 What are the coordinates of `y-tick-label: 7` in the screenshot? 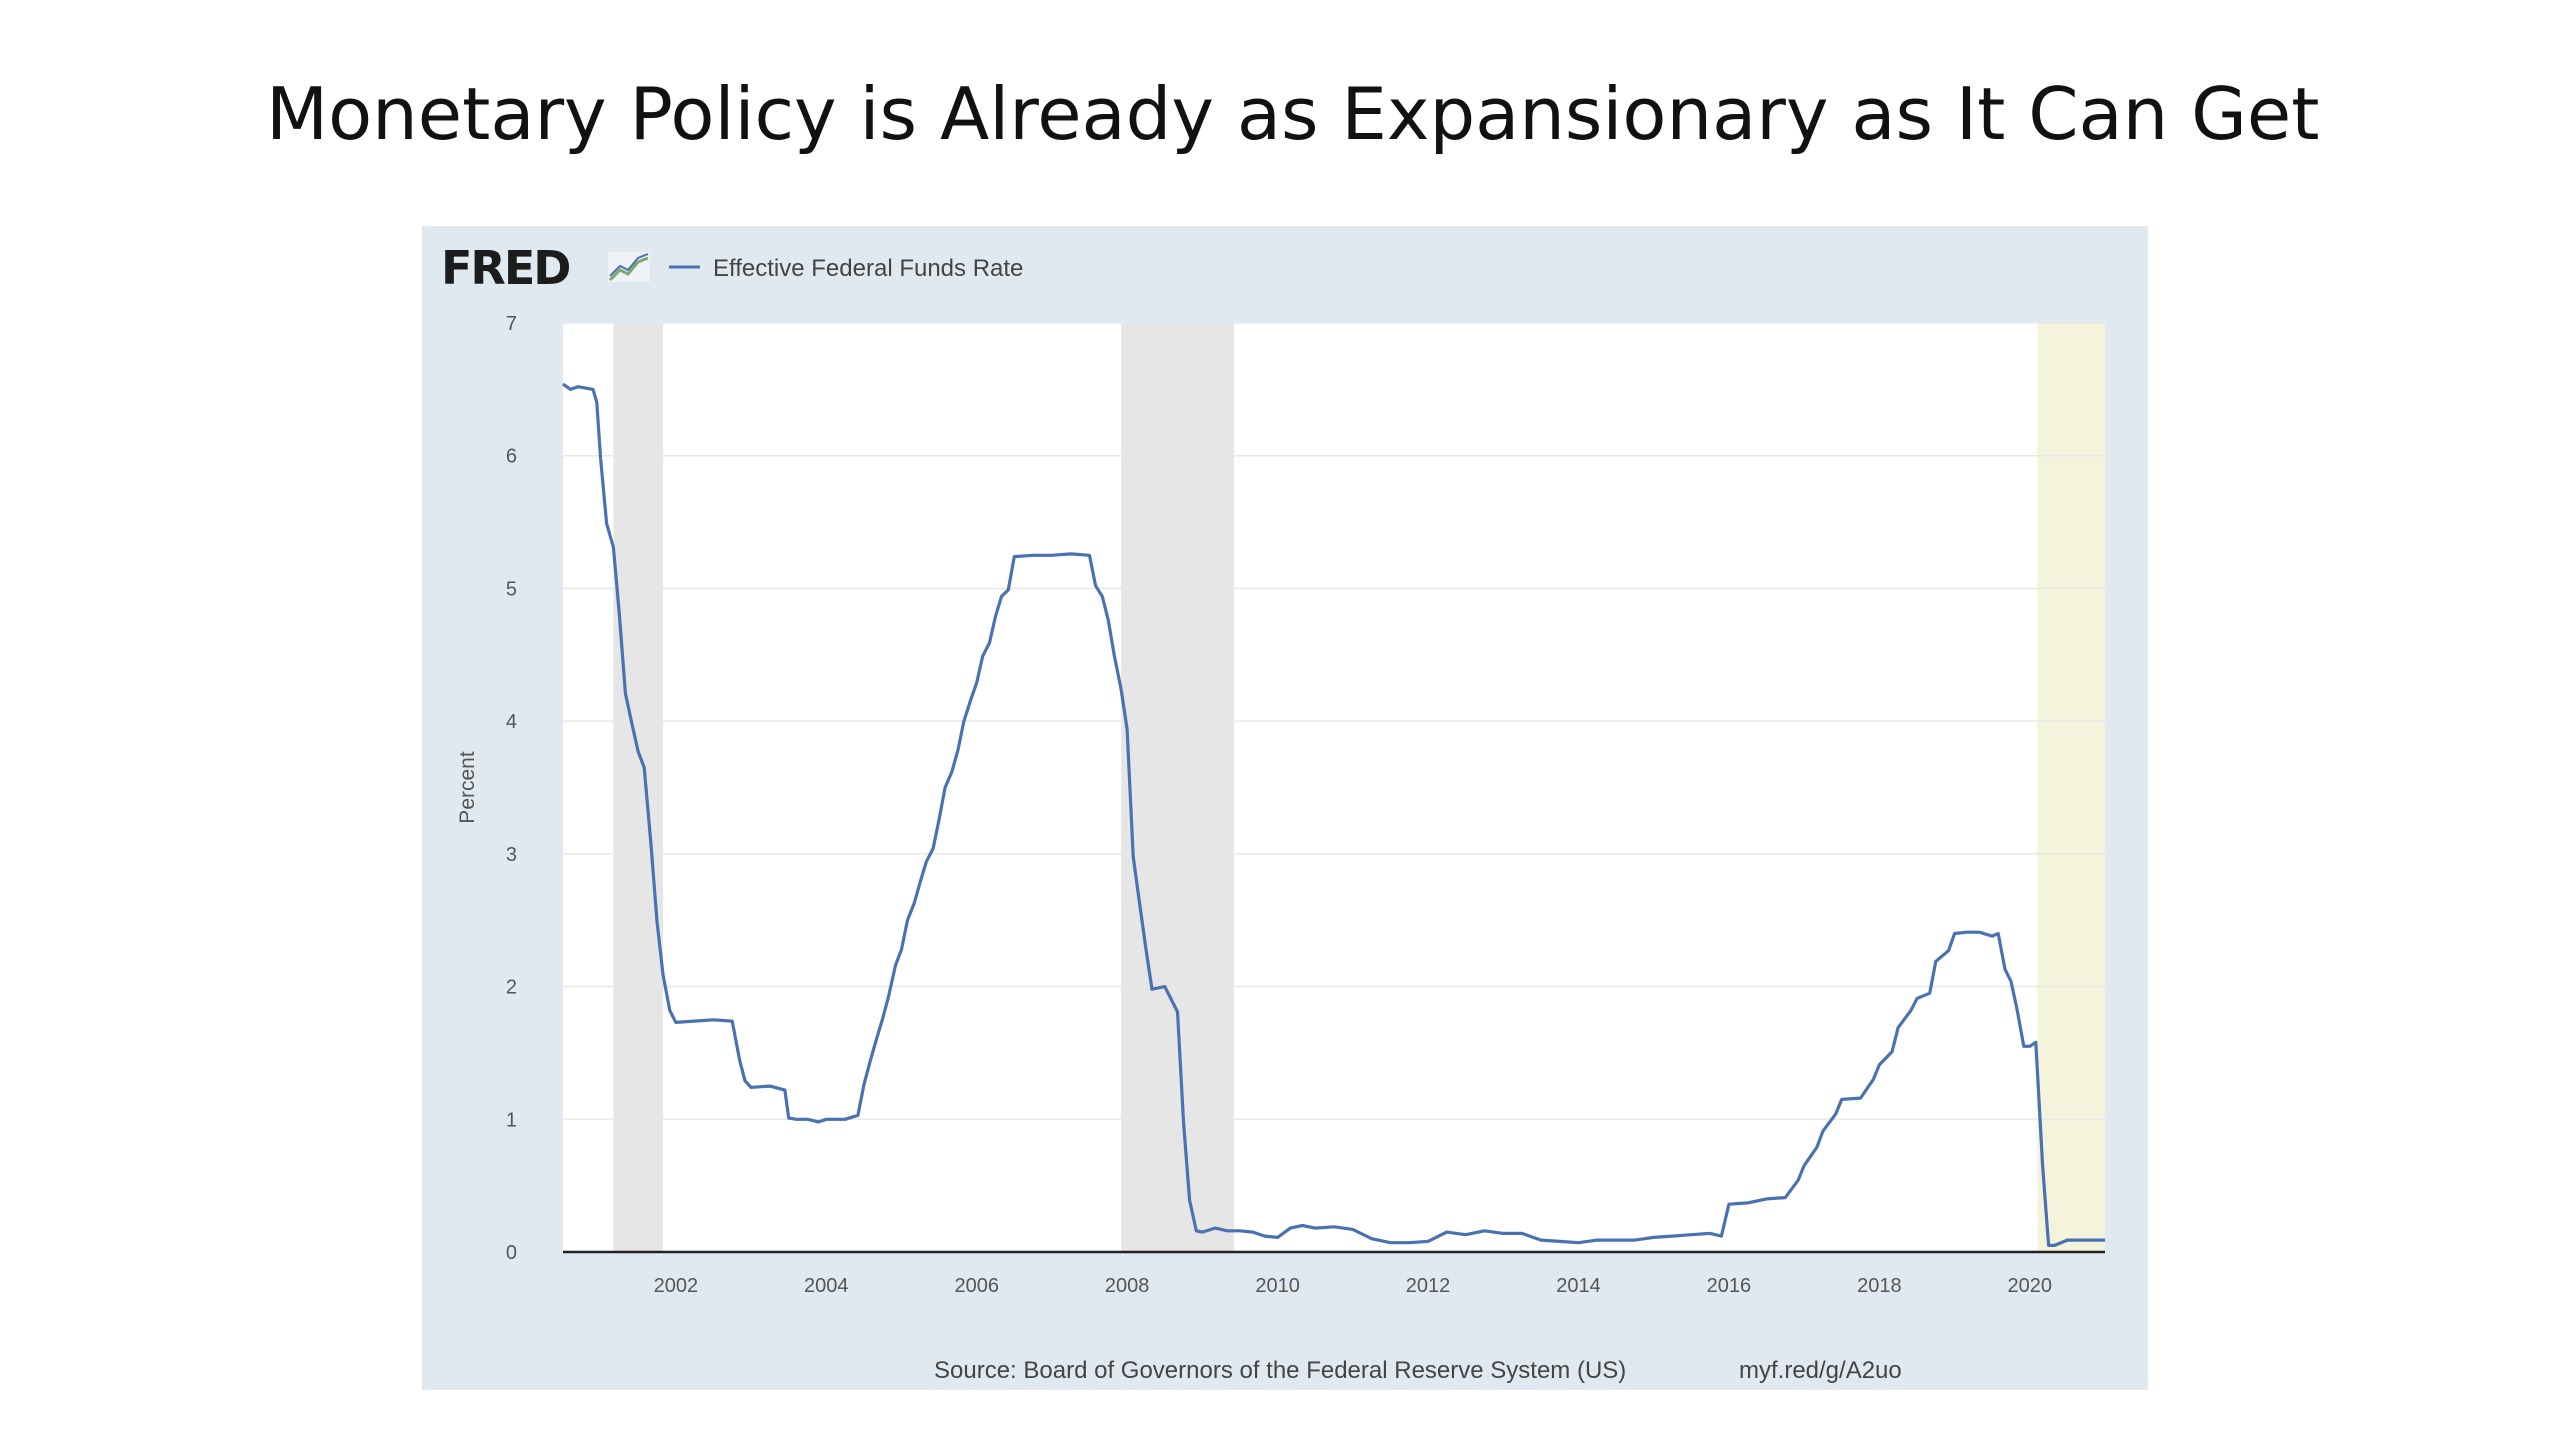 It's located at (511, 324).